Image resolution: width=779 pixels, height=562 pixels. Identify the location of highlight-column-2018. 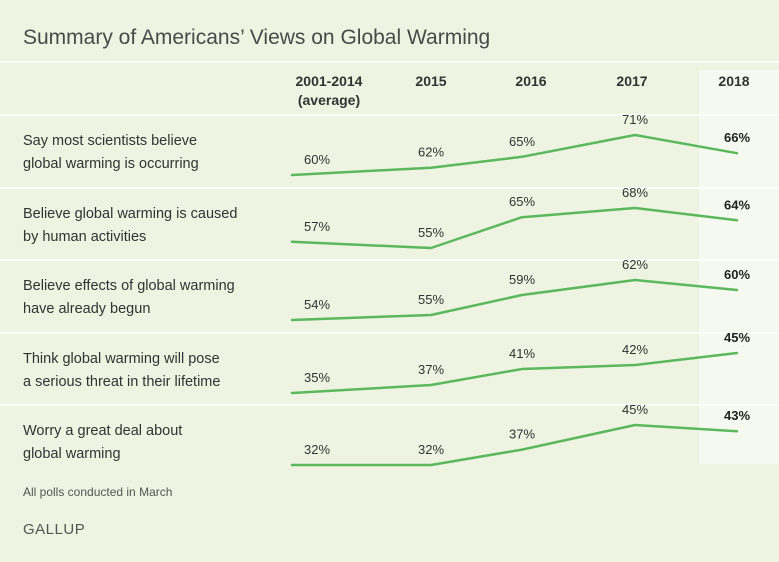
(739, 267).